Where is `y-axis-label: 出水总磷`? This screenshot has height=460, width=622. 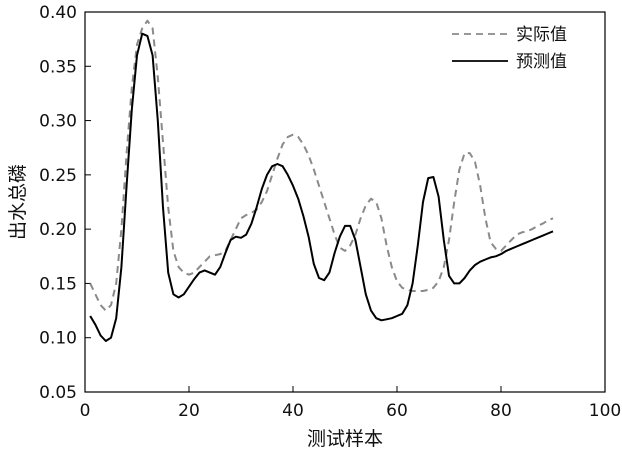 y-axis-label: 出水总磷 is located at coordinates (18, 202).